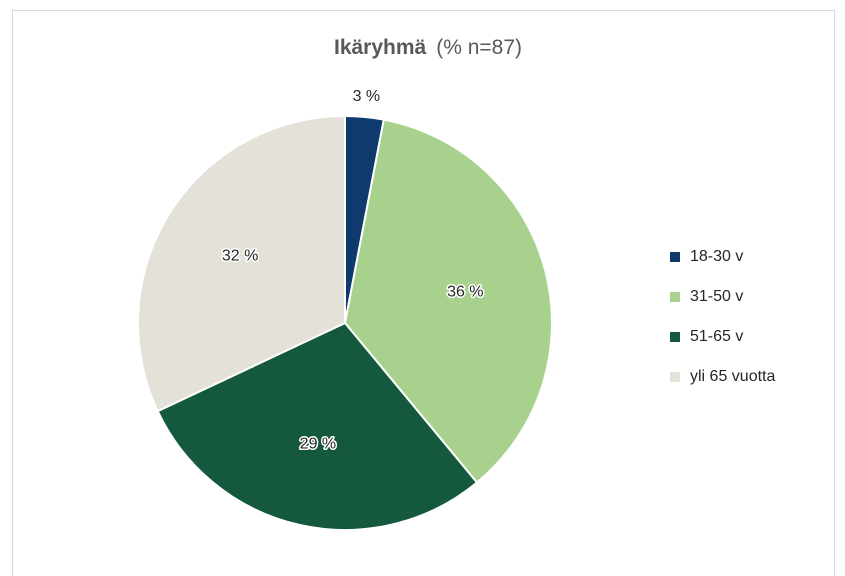  What do you see at coordinates (465, 291) in the screenshot?
I see `data-label: 36 %` at bounding box center [465, 291].